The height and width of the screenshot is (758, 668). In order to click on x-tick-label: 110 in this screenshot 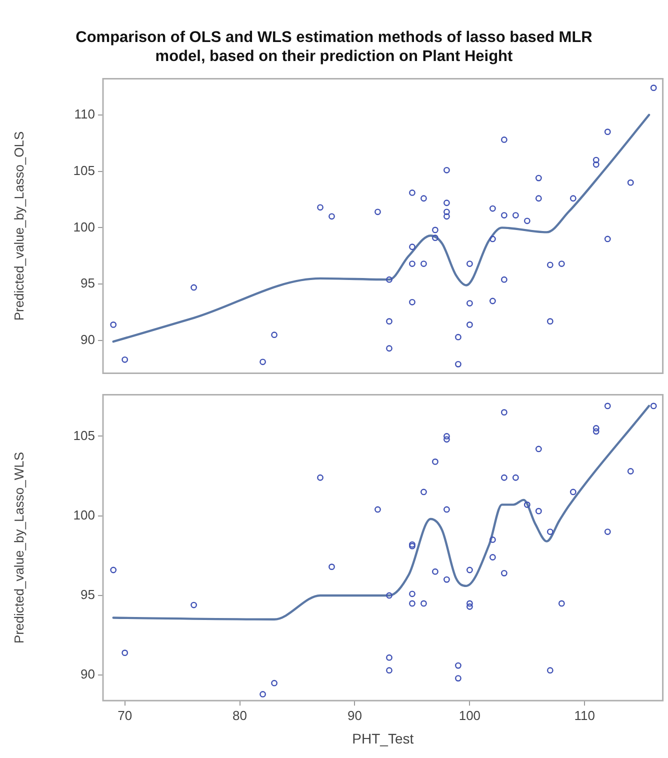, I will do `click(584, 715)`.